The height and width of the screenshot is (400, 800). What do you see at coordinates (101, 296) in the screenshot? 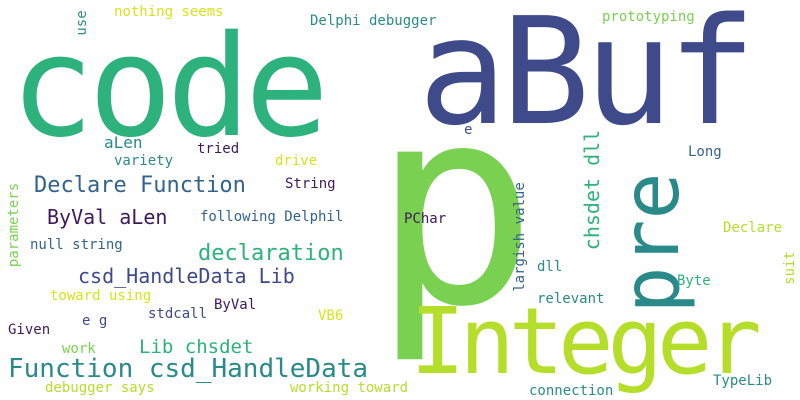
I see `word-toward-using: toward using` at bounding box center [101, 296].